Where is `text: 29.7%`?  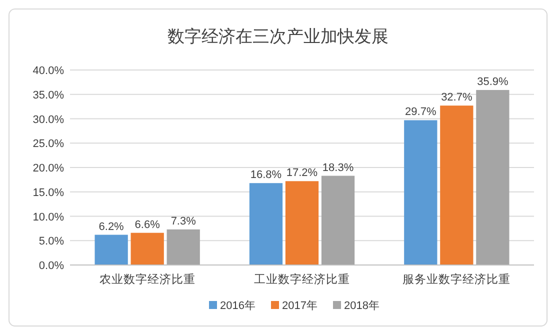
text: 29.7% is located at coordinates (420, 112).